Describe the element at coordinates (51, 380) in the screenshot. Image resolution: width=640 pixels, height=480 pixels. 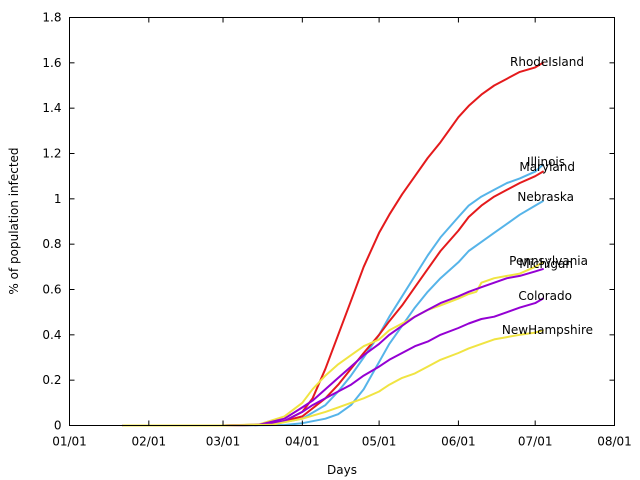
I see `y-tick-label: 0.2` at that location.